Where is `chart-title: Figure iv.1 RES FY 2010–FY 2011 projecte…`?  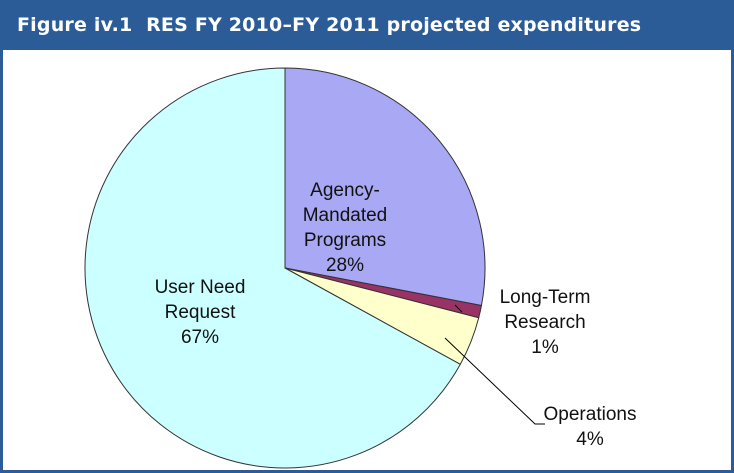
chart-title: Figure iv.1 RES FY 2010–FY 2011 projecte… is located at coordinates (329, 25).